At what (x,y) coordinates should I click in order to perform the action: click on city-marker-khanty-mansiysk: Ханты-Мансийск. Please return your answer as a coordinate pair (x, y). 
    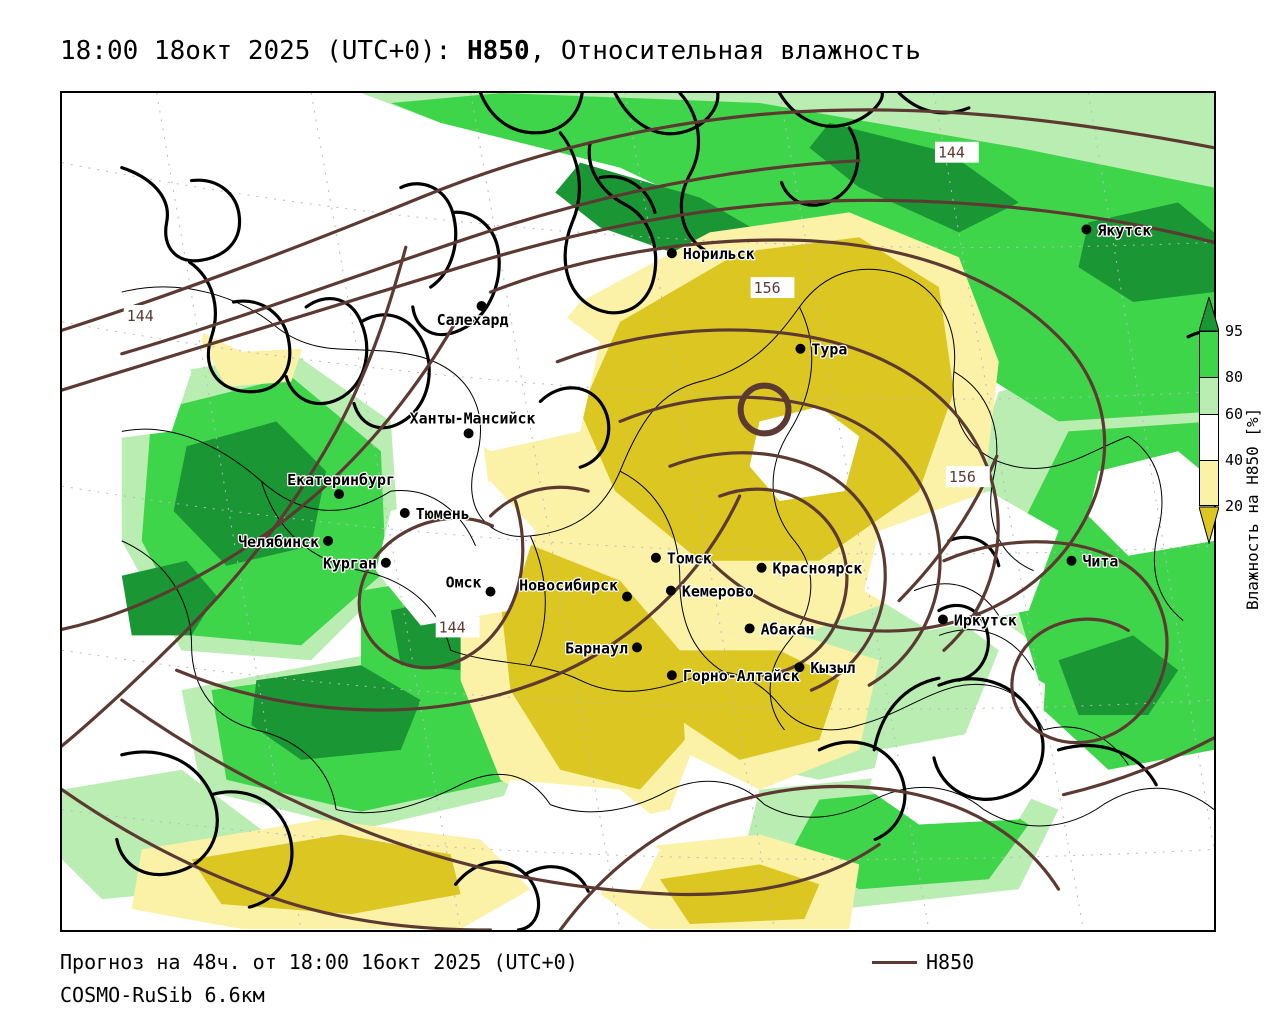
    Looking at the image, I should click on (472, 423).